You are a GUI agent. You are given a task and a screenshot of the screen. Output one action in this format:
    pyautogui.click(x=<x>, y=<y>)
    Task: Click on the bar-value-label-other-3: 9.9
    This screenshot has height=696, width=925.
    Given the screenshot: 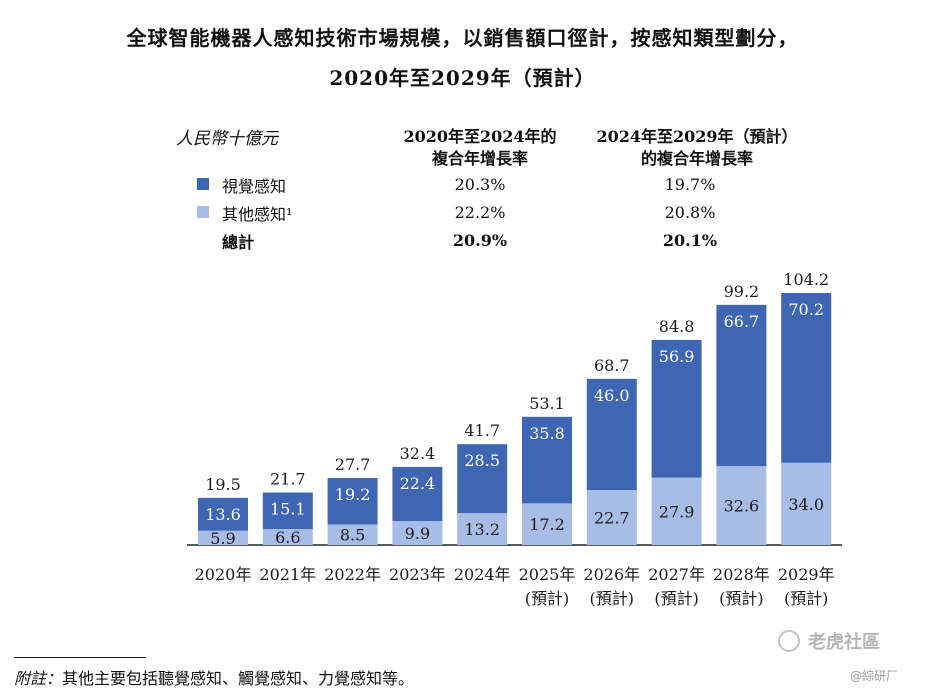 What is the action you would take?
    pyautogui.click(x=417, y=533)
    